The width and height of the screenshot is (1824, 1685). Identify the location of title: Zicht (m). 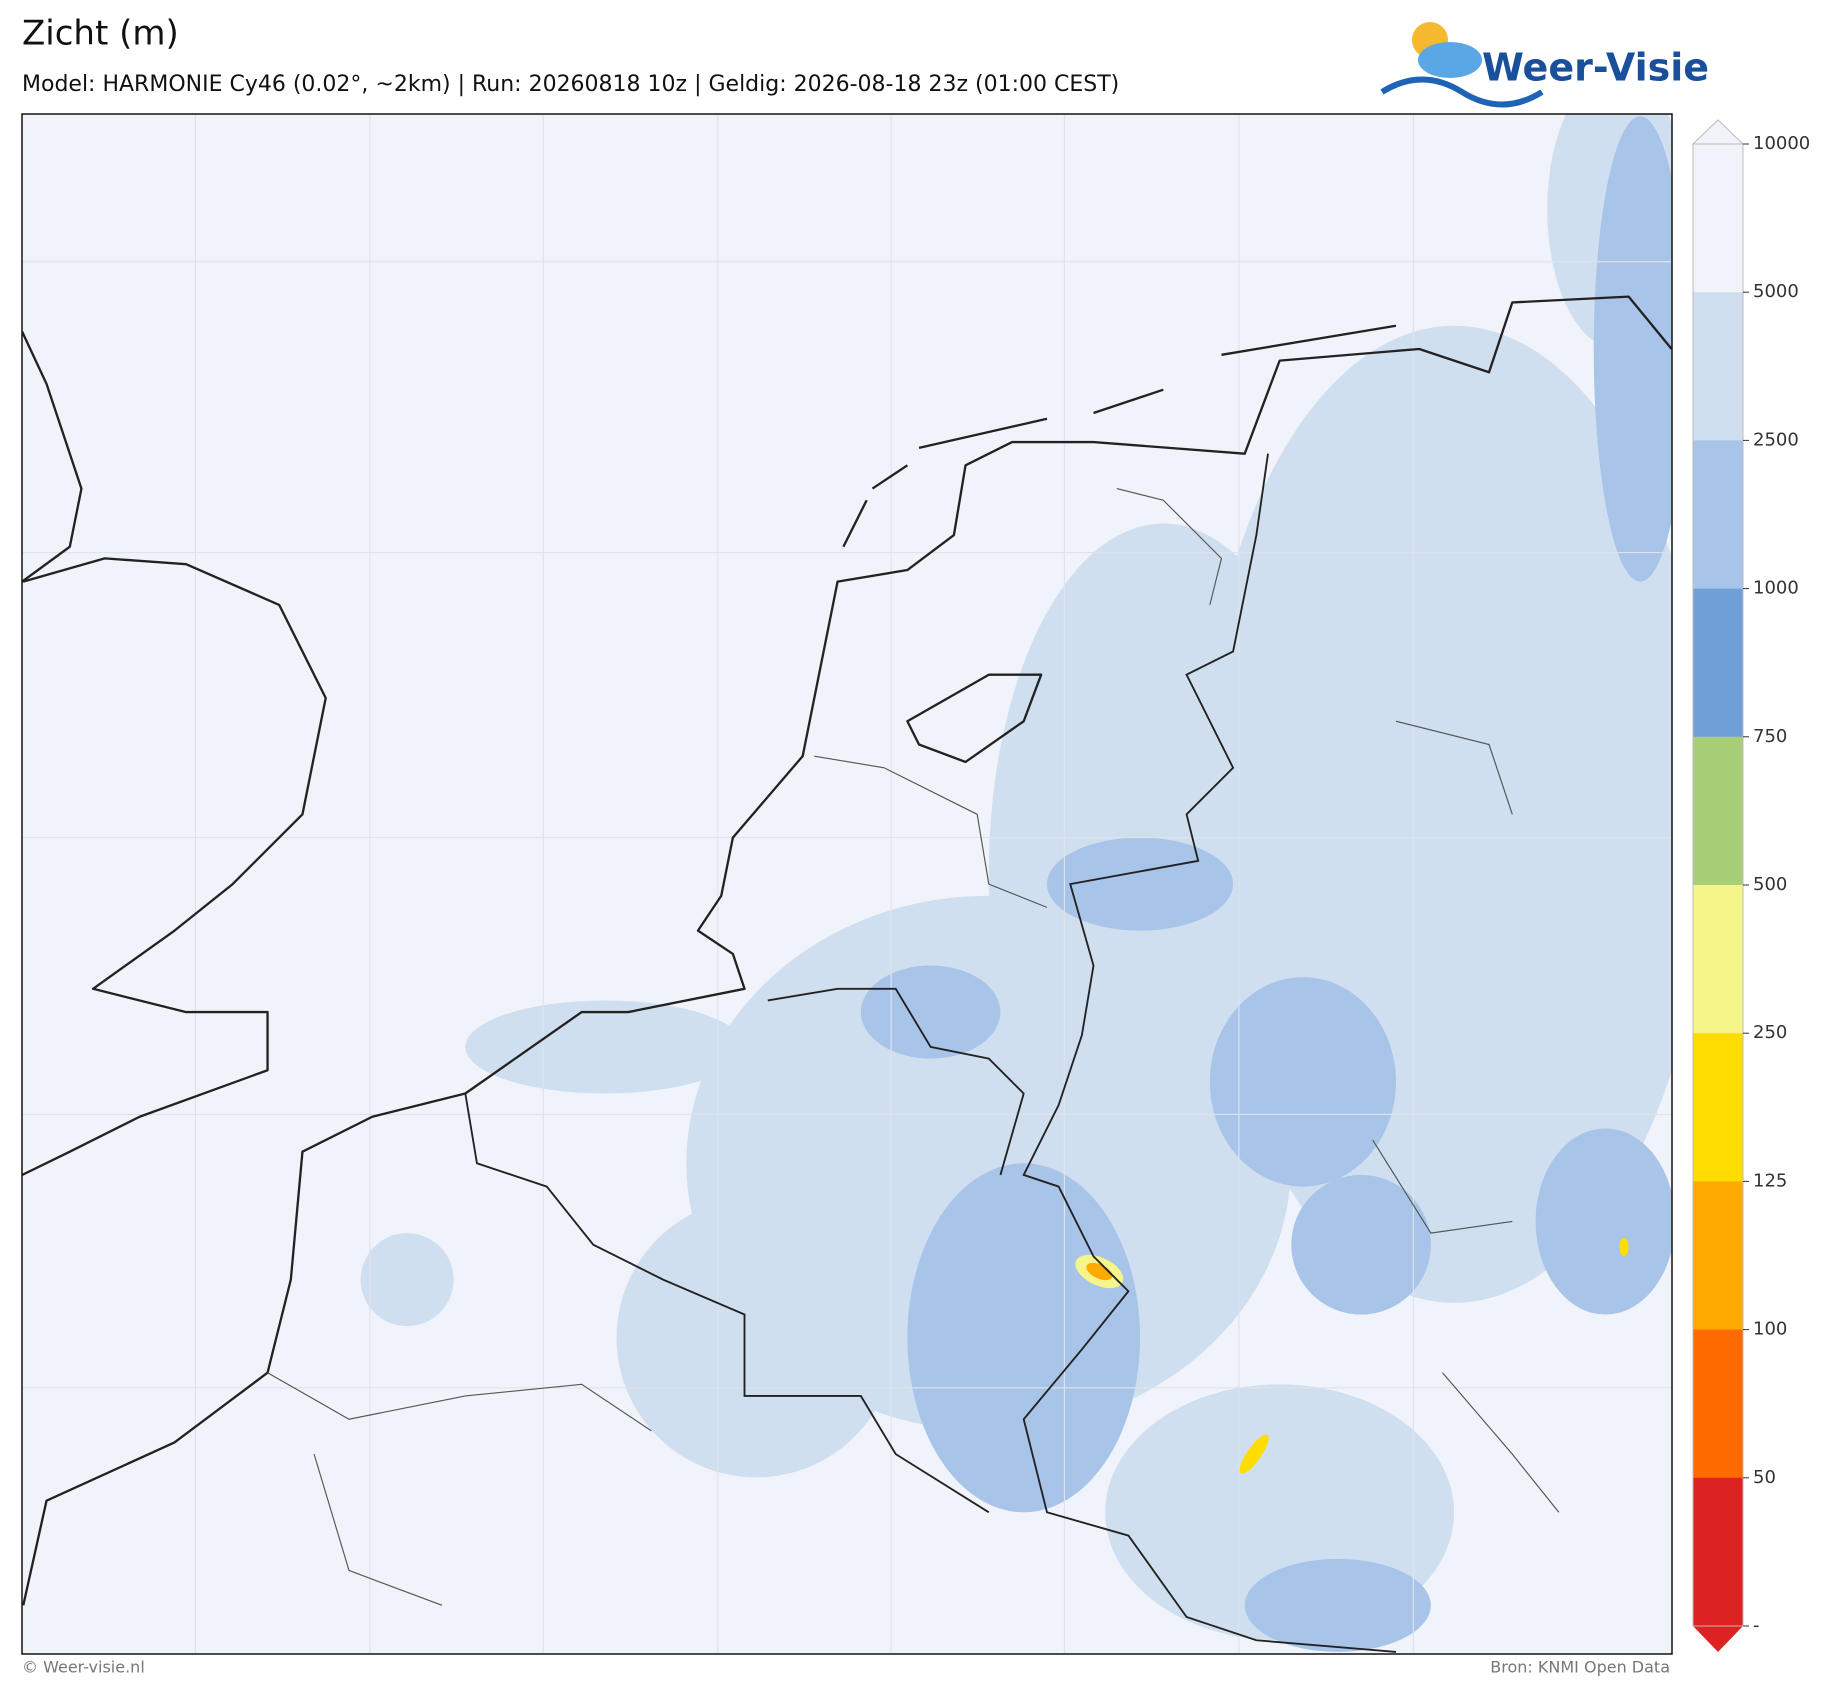
(100, 34).